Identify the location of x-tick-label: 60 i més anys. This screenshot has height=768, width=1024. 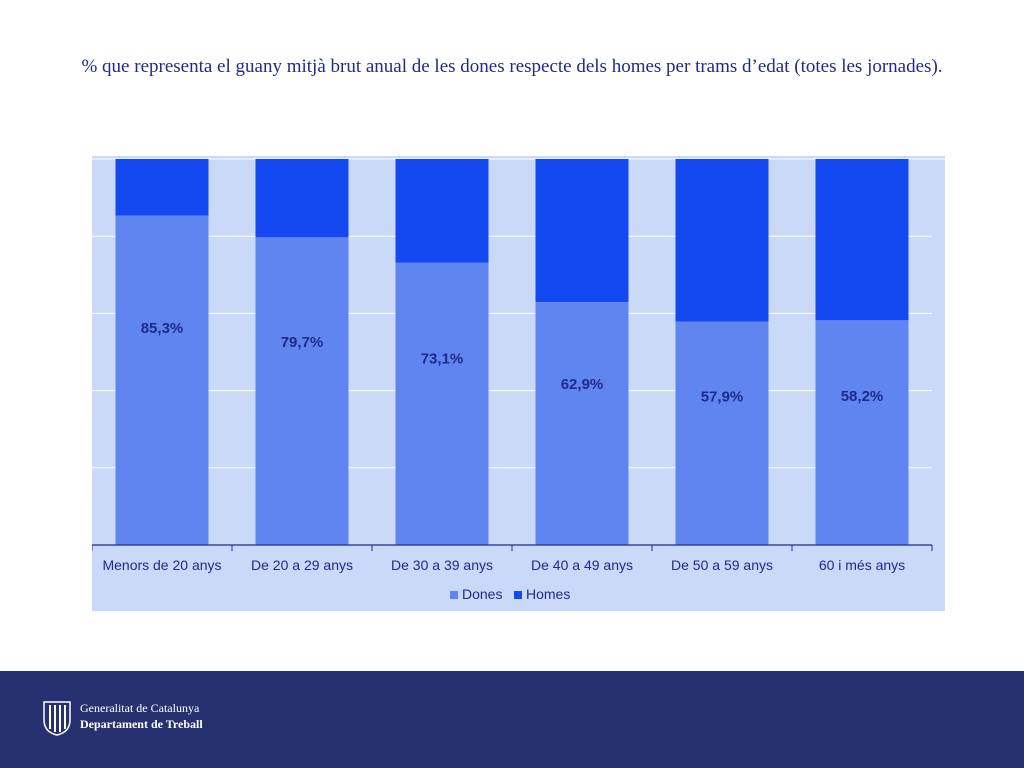
(862, 565).